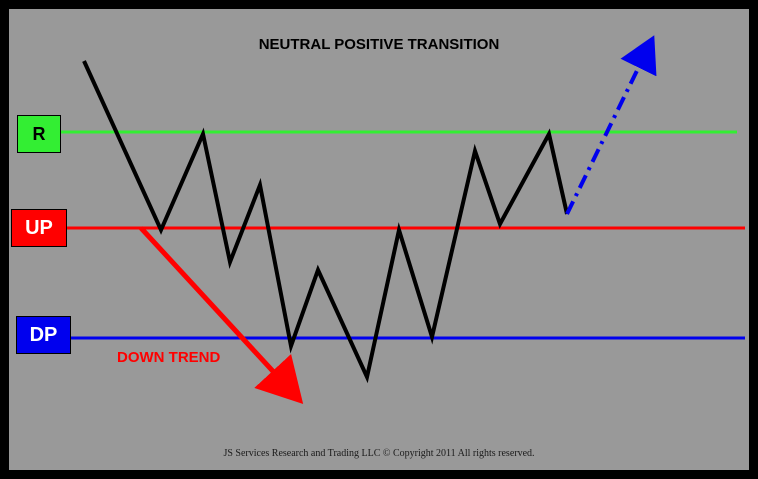 Image resolution: width=758 pixels, height=479 pixels. I want to click on down-trend-arrow, so click(221, 315).